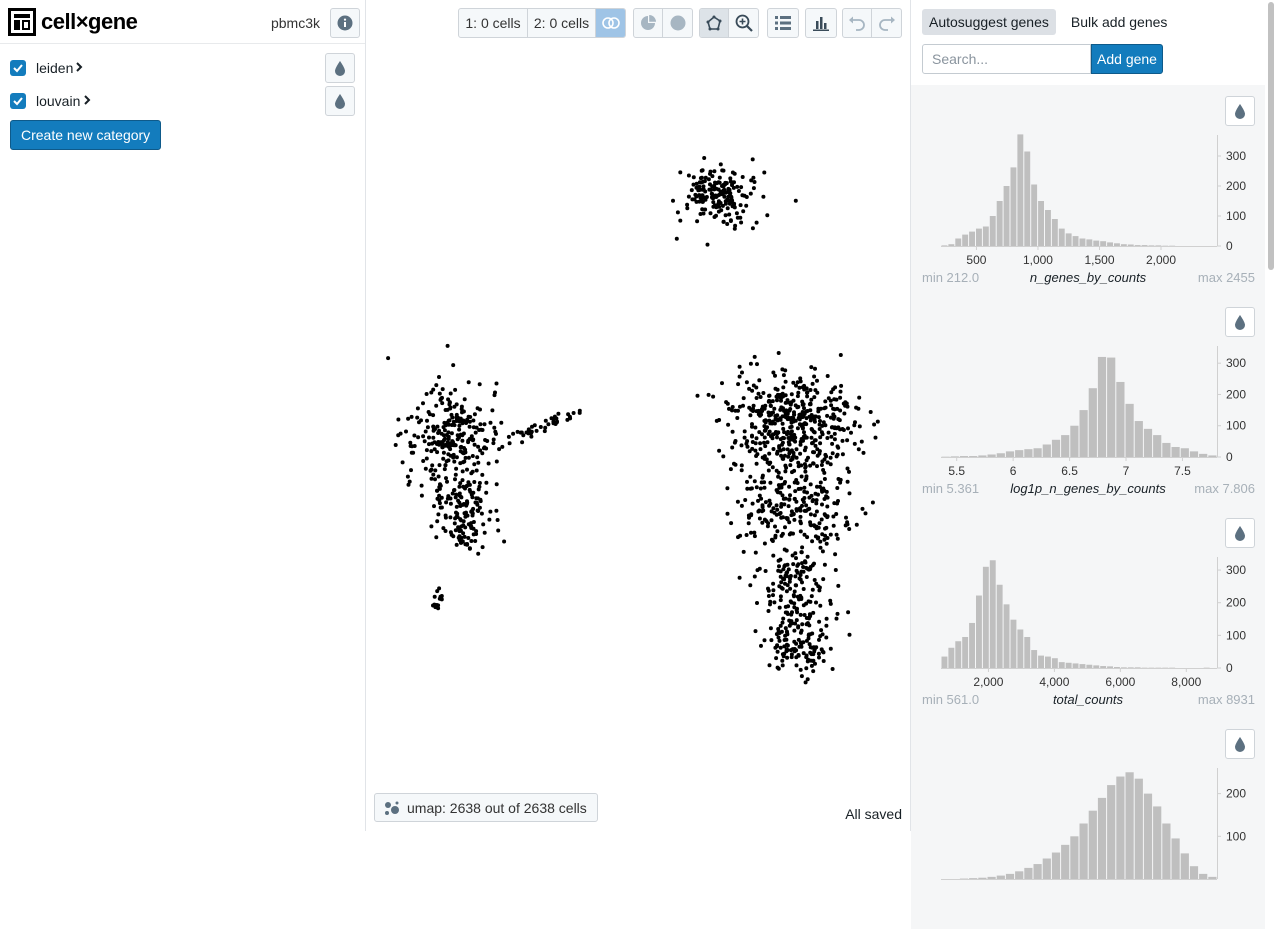 Image resolution: width=1276 pixels, height=929 pixels. I want to click on centroid-labels-button, so click(783, 23).